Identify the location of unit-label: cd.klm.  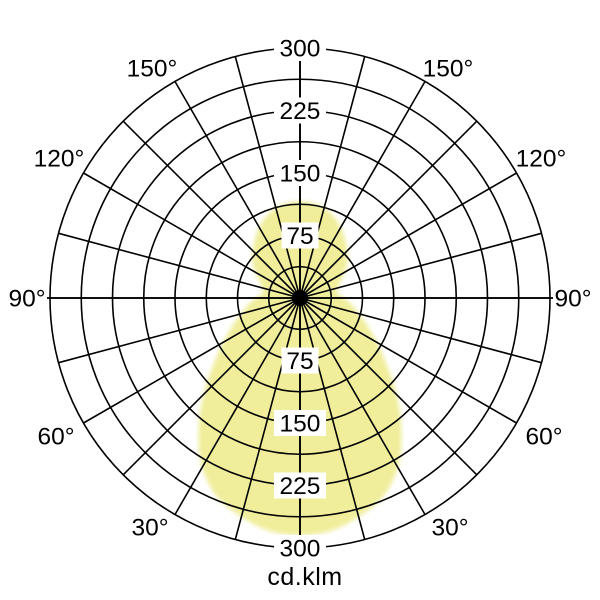
(305, 577).